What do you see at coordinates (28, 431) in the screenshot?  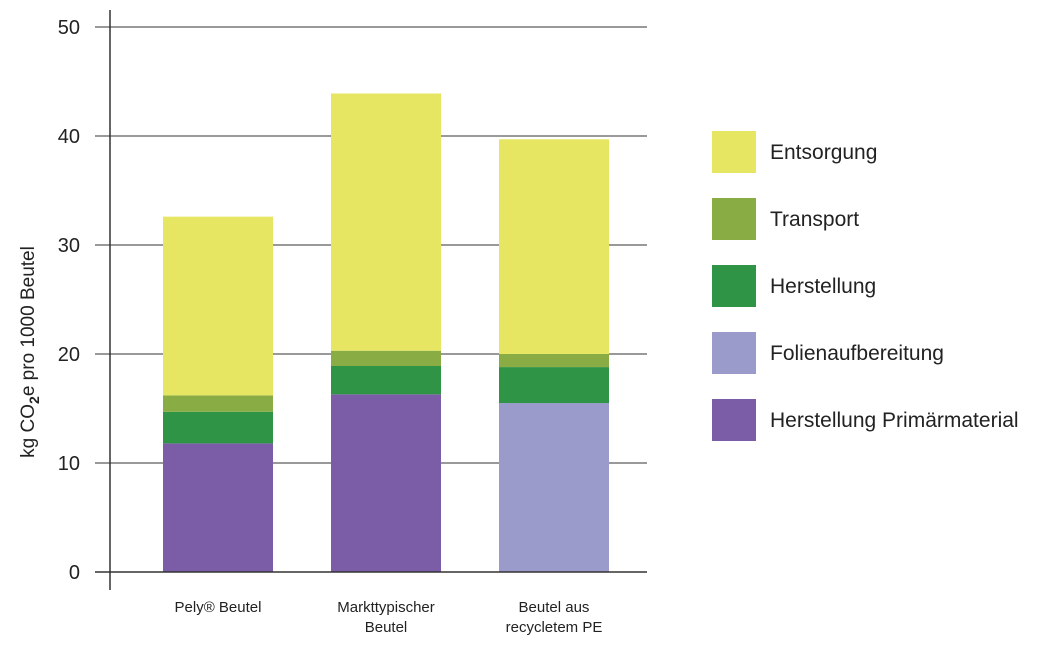 I see `y-axis-title-part-1: kg CO` at bounding box center [28, 431].